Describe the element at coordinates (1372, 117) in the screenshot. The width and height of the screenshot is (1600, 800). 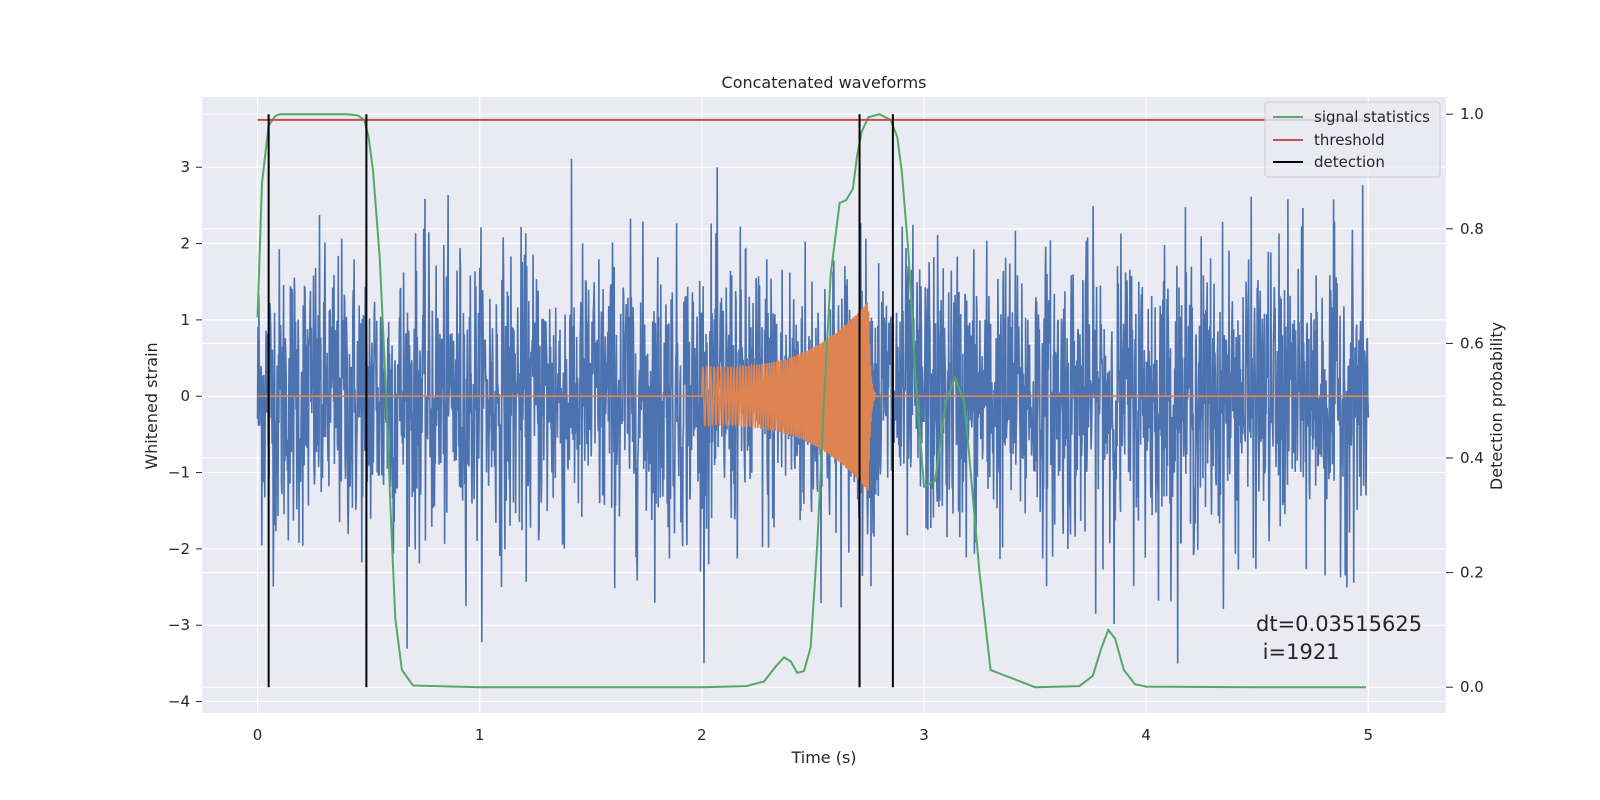
I see `legend-label-signal-statistics: signal statistics` at that location.